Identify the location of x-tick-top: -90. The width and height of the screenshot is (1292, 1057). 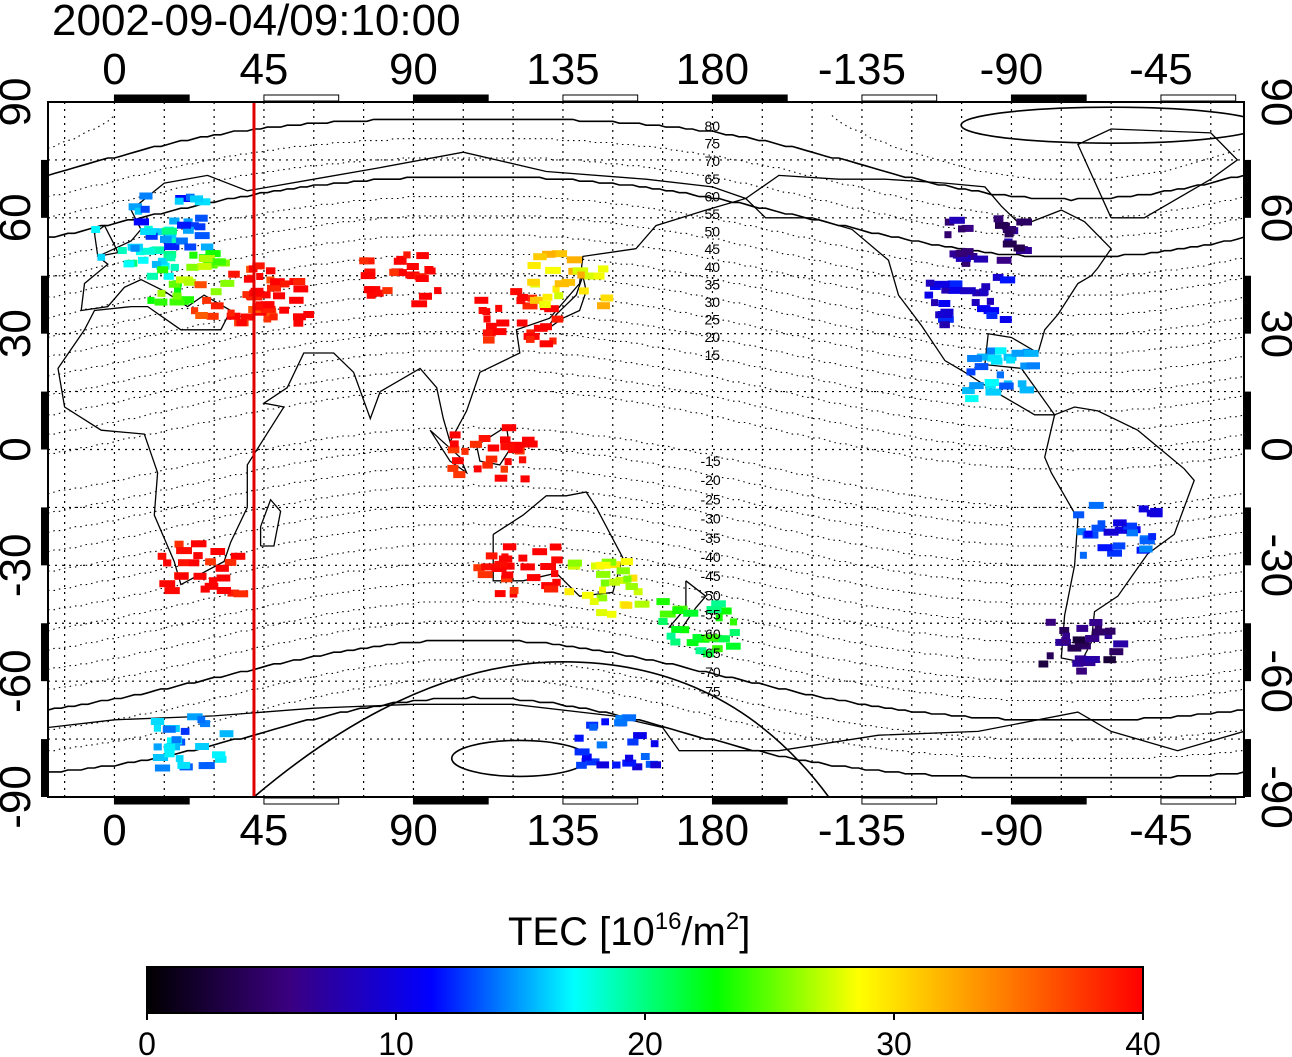
(1012, 69).